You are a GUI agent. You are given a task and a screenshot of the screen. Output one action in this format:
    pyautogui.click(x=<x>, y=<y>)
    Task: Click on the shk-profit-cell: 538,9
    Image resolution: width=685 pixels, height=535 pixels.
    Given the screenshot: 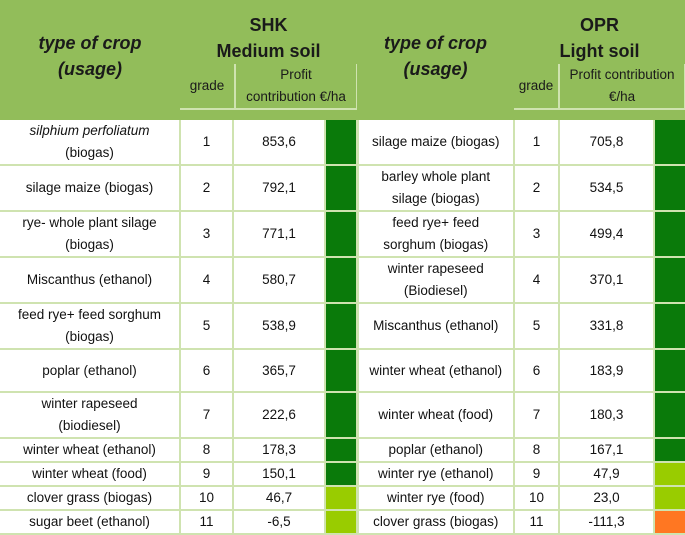 What is the action you would take?
    pyautogui.click(x=279, y=326)
    